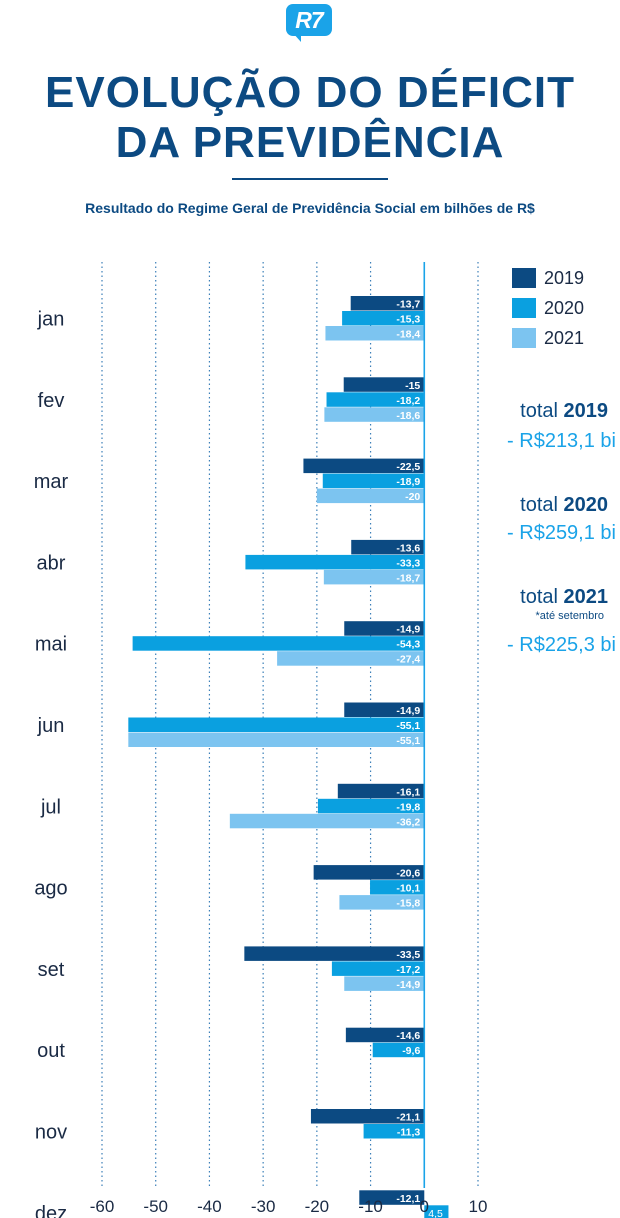 The image size is (620, 1218). I want to click on total-2021-note: *até setembro, so click(569, 616).